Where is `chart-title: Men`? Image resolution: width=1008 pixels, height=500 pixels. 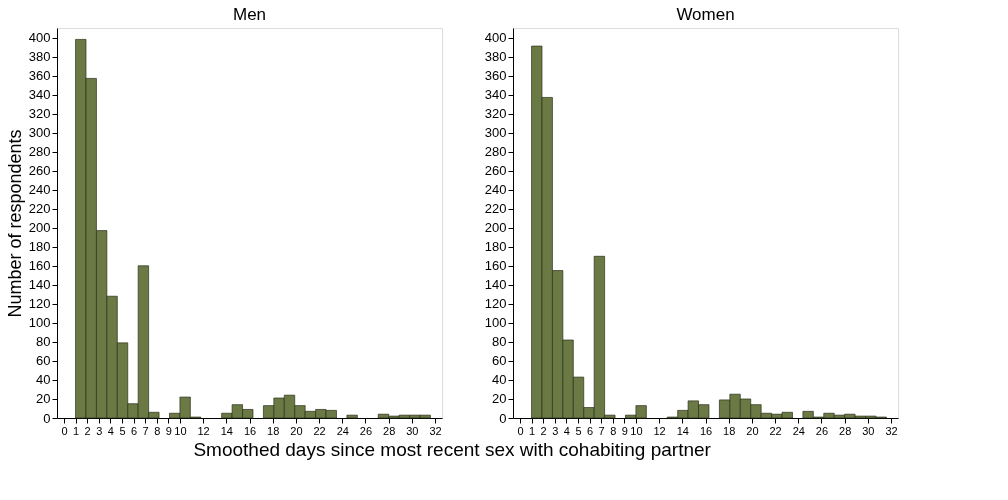 chart-title: Men is located at coordinates (249, 14).